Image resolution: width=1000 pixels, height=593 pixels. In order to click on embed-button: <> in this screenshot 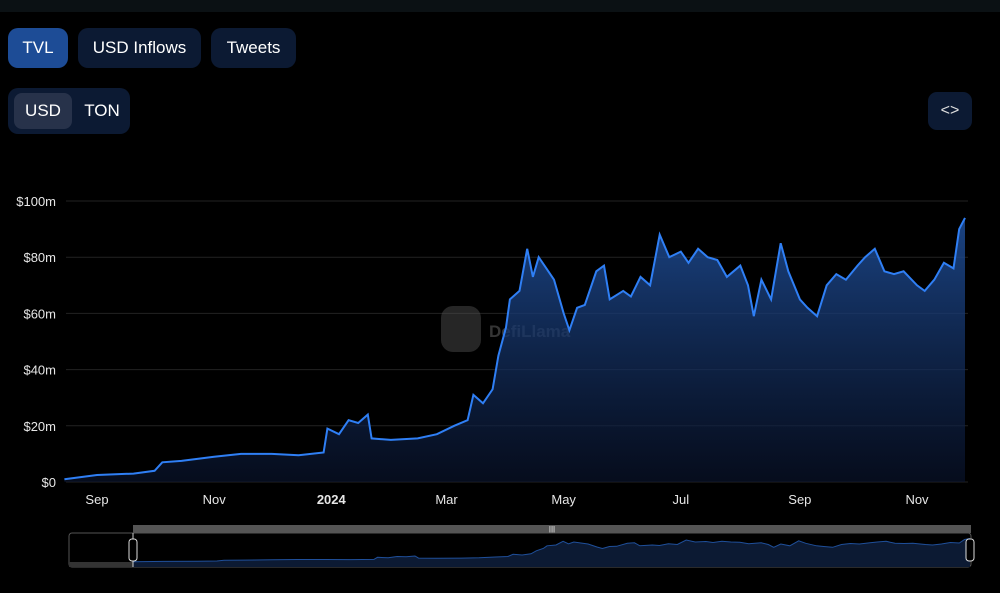, I will do `click(950, 111)`.